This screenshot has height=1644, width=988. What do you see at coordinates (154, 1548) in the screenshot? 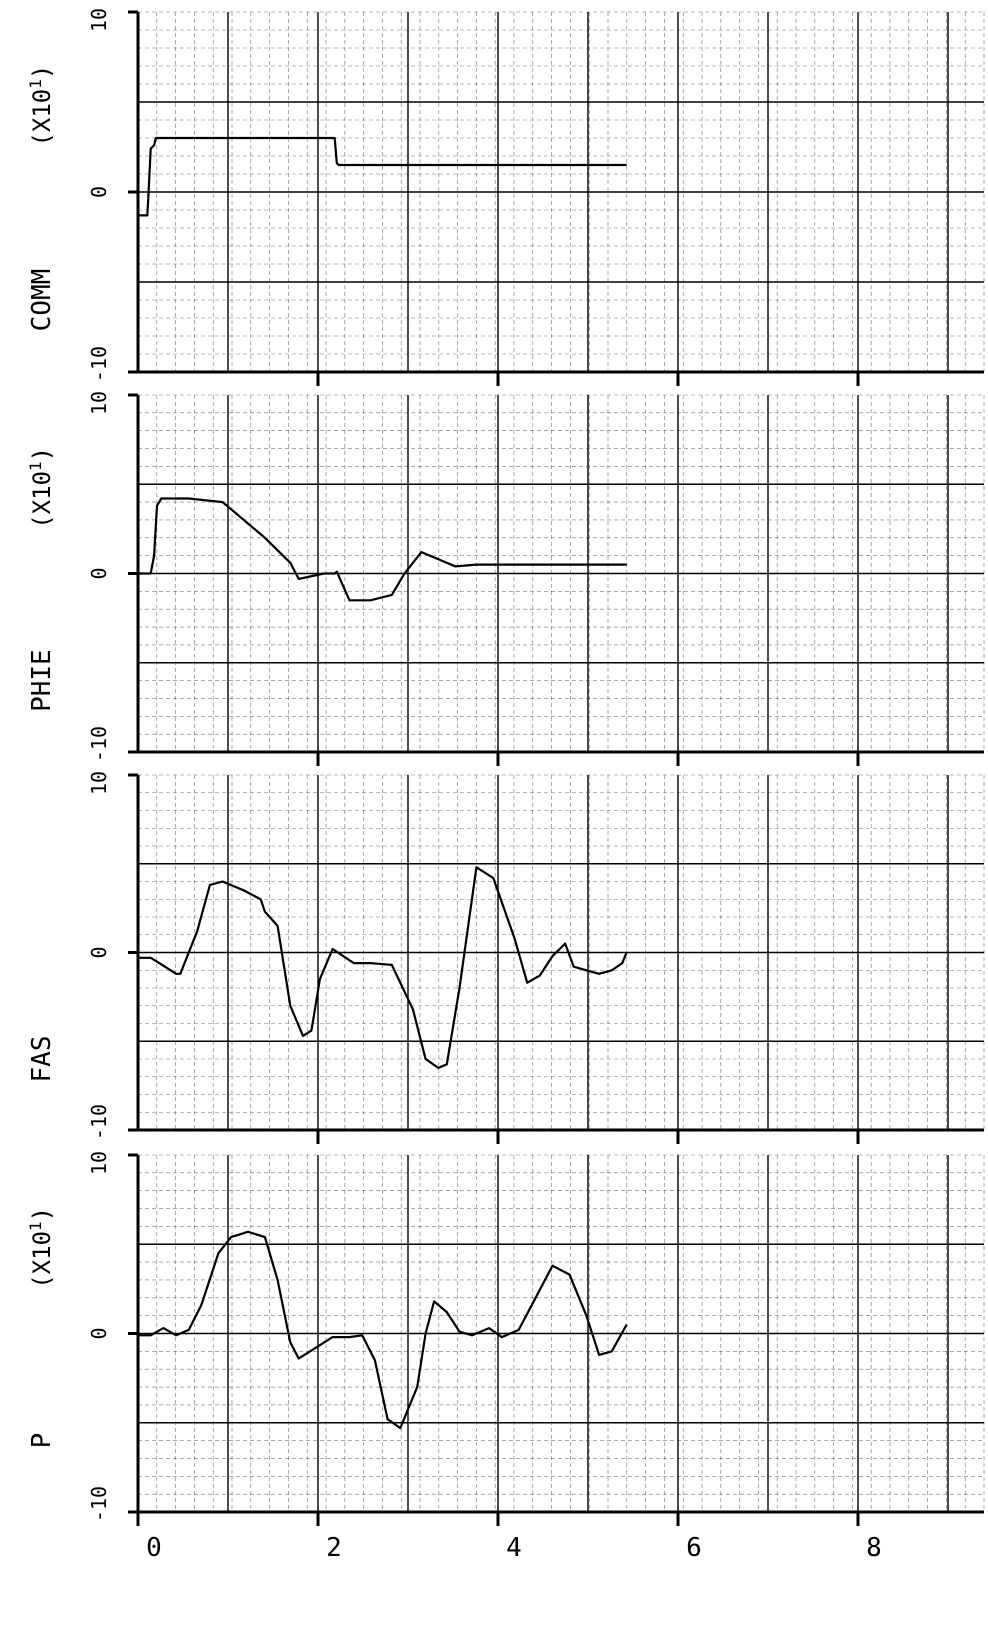
I see `x-tick-label: 0` at bounding box center [154, 1548].